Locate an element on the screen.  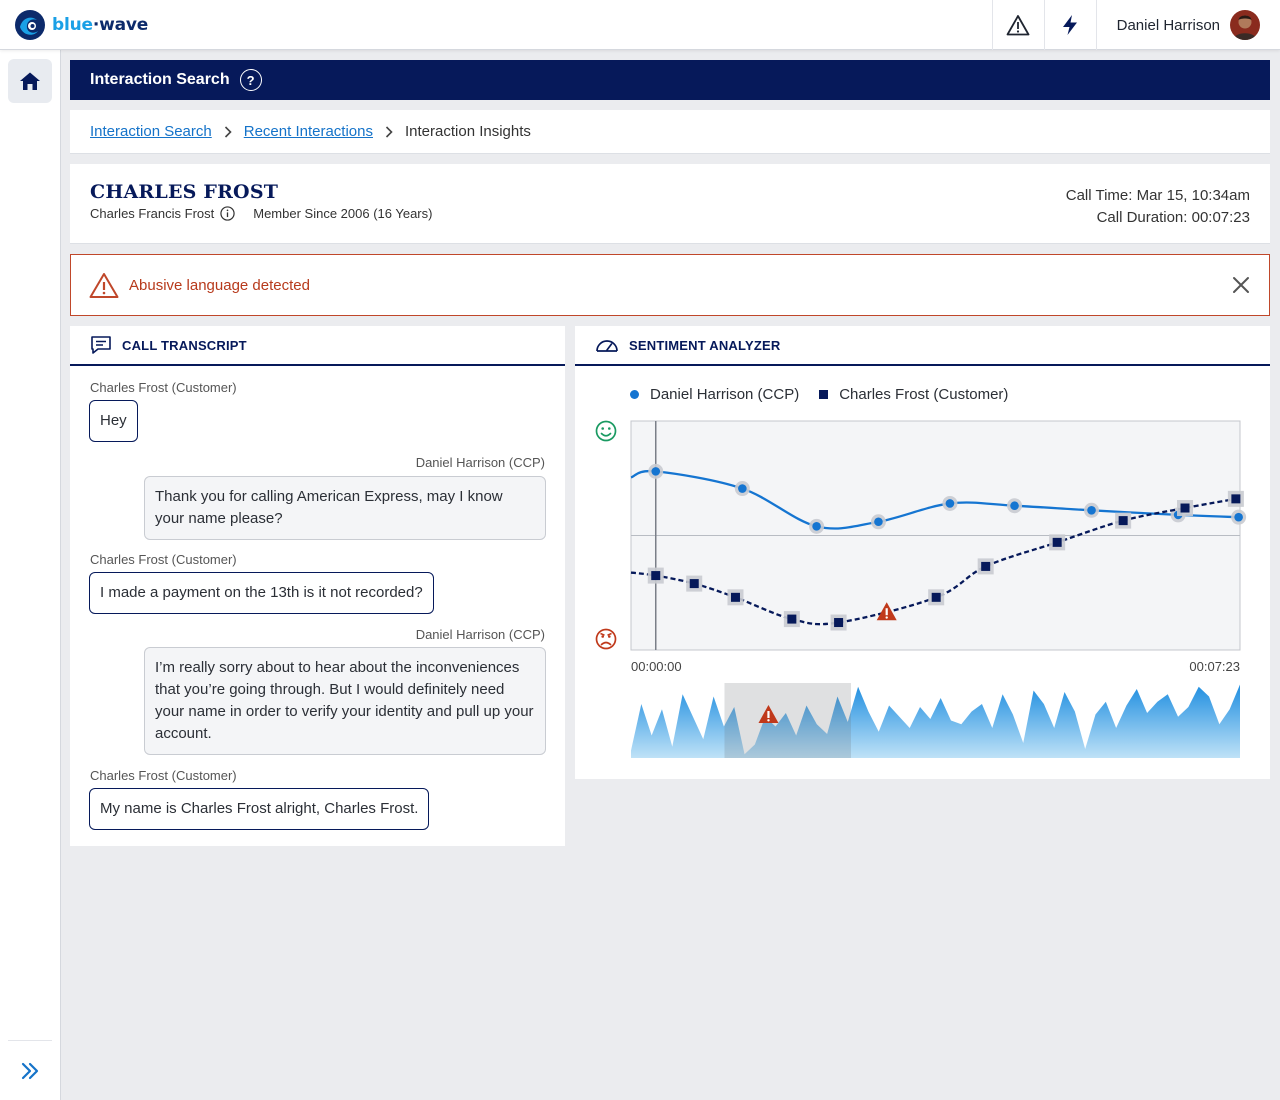
sentiment-title: SENTIMENT ANALYZER is located at coordinates (705, 345).